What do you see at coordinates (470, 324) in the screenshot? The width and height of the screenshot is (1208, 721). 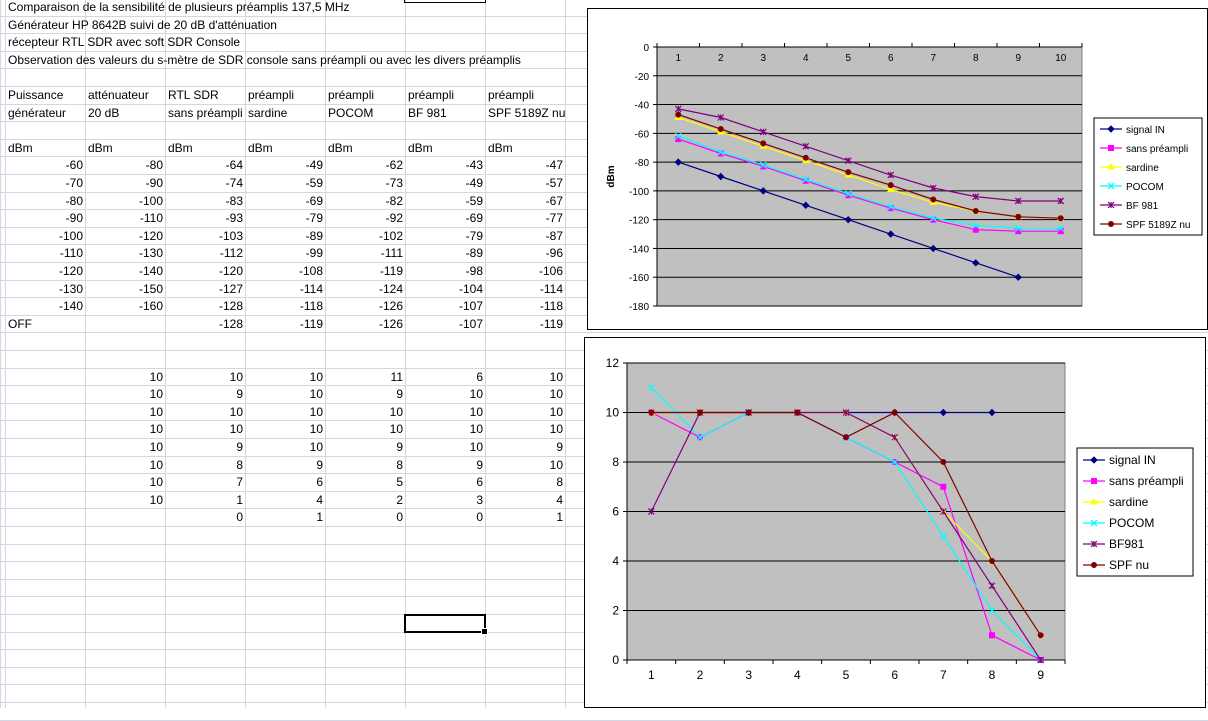 I see `cell: -107` at bounding box center [470, 324].